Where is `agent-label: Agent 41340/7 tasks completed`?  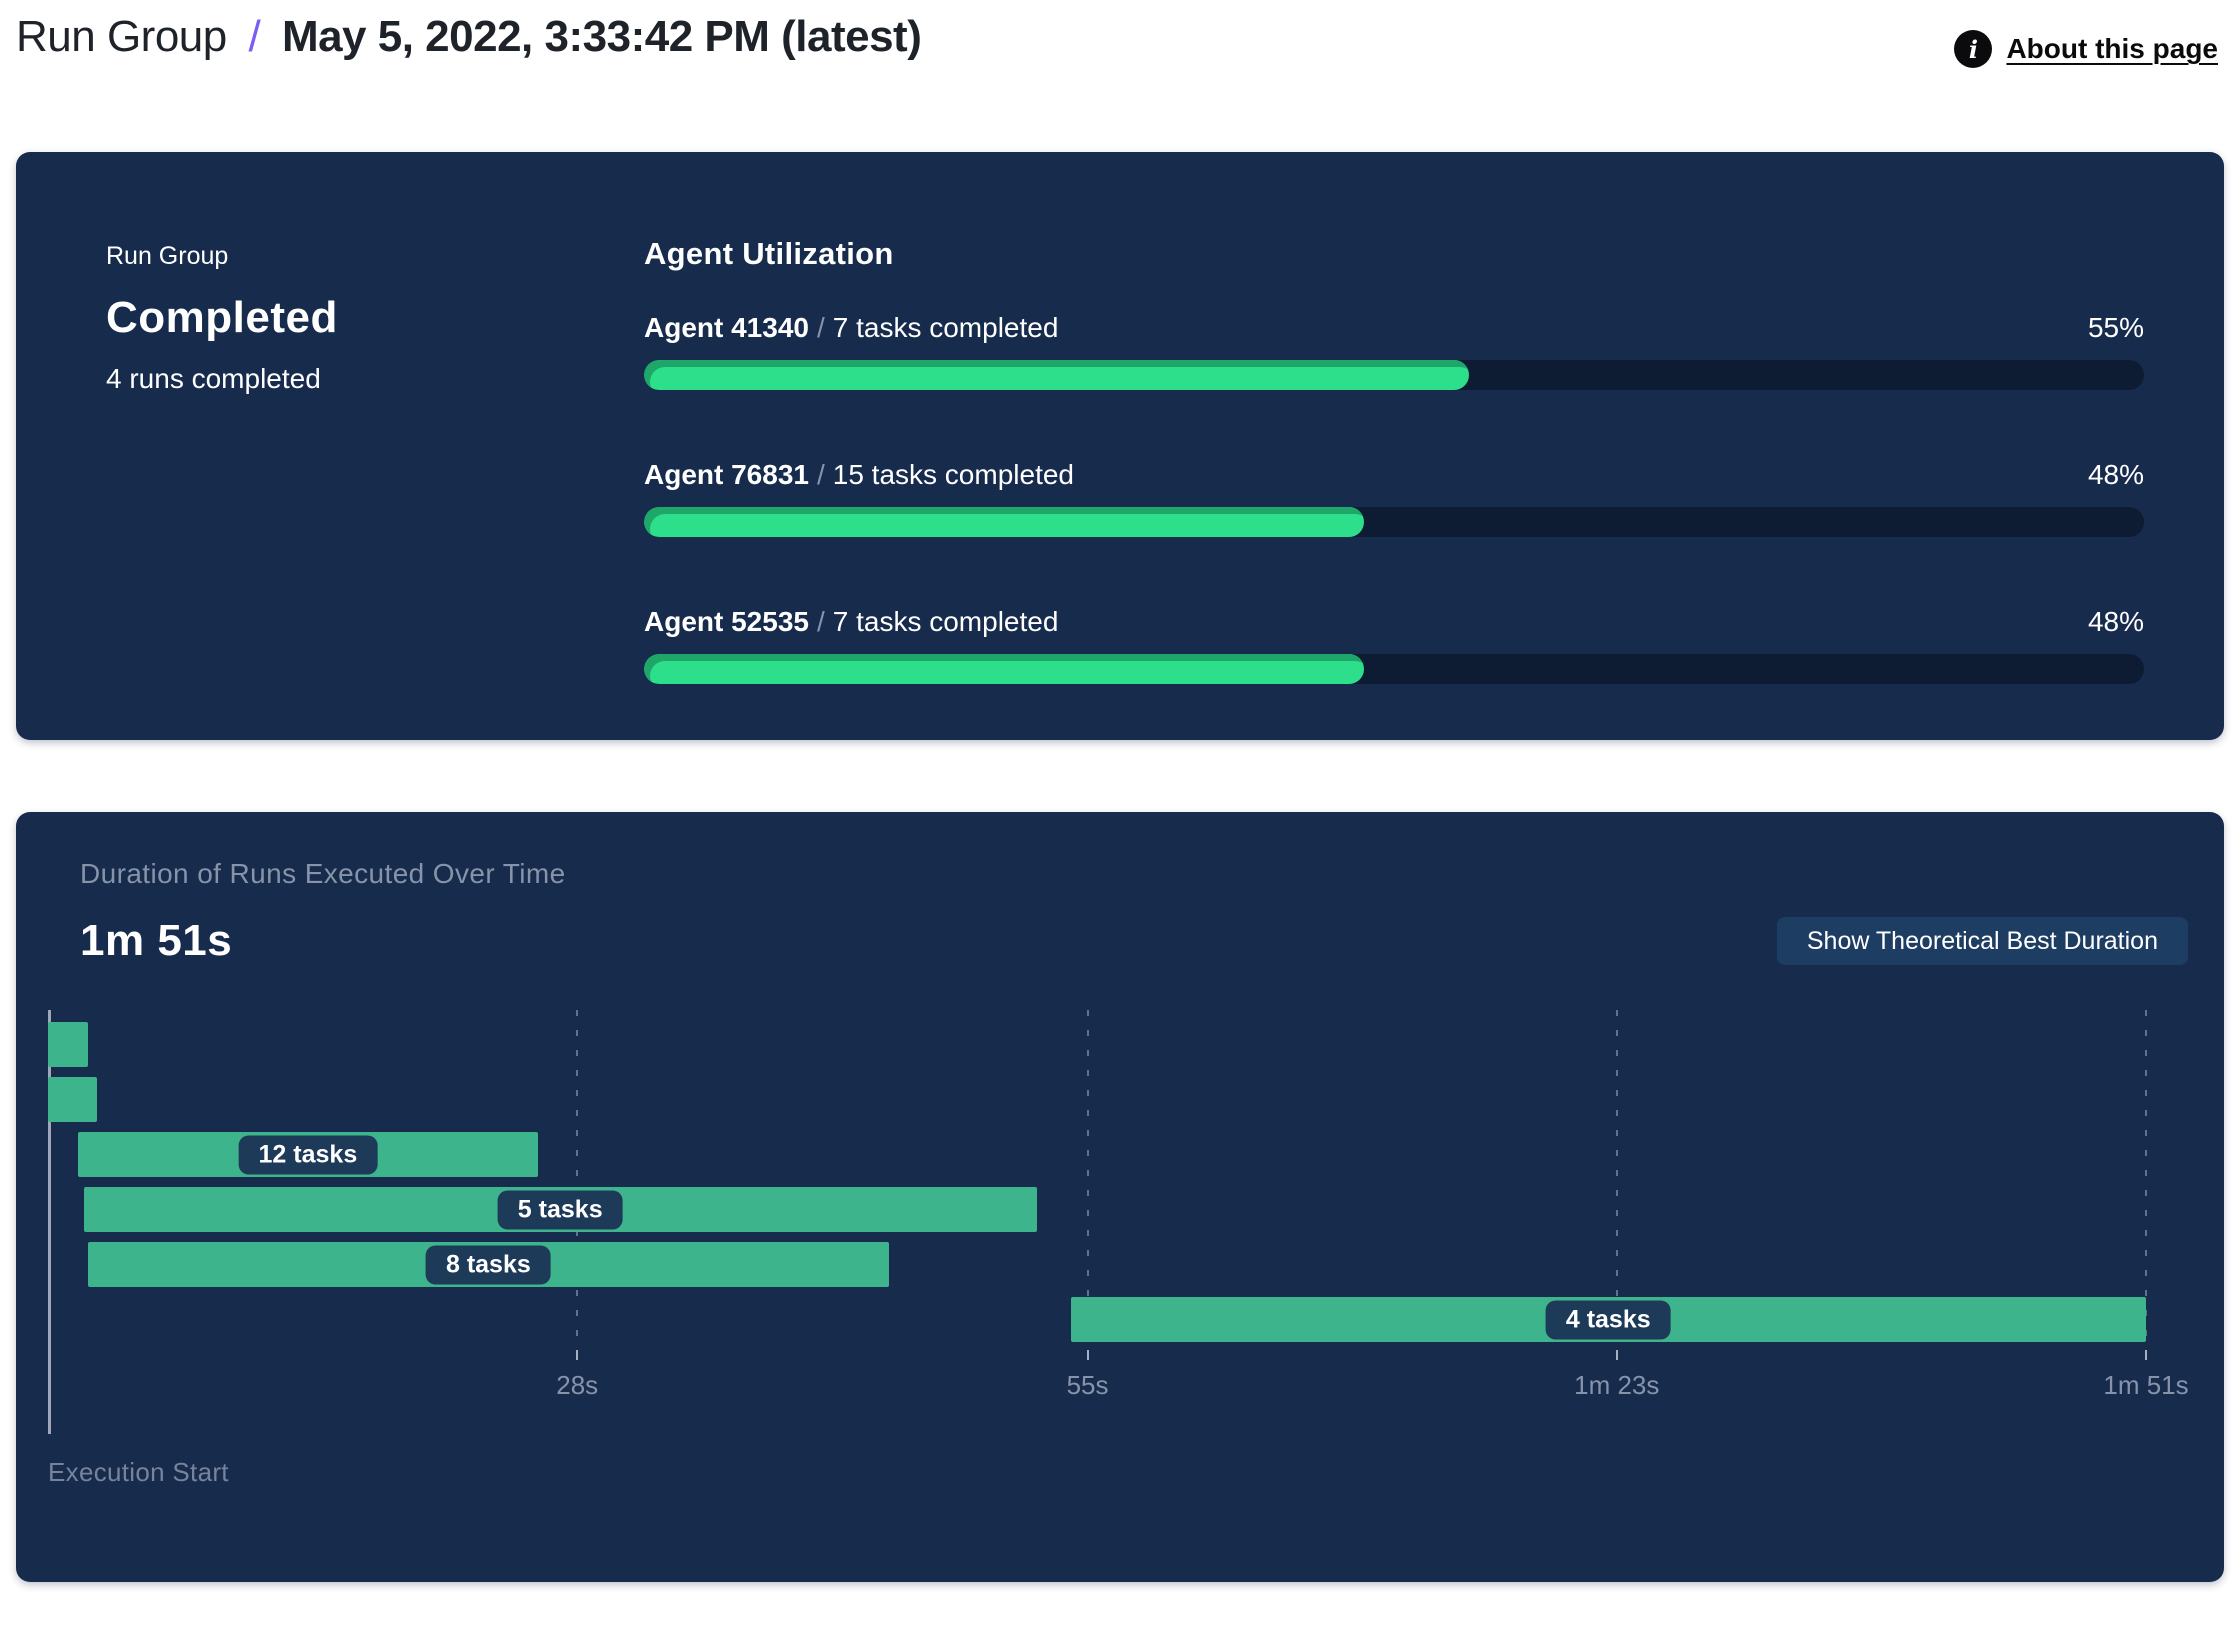 agent-label: Agent 41340/7 tasks completed is located at coordinates (851, 328).